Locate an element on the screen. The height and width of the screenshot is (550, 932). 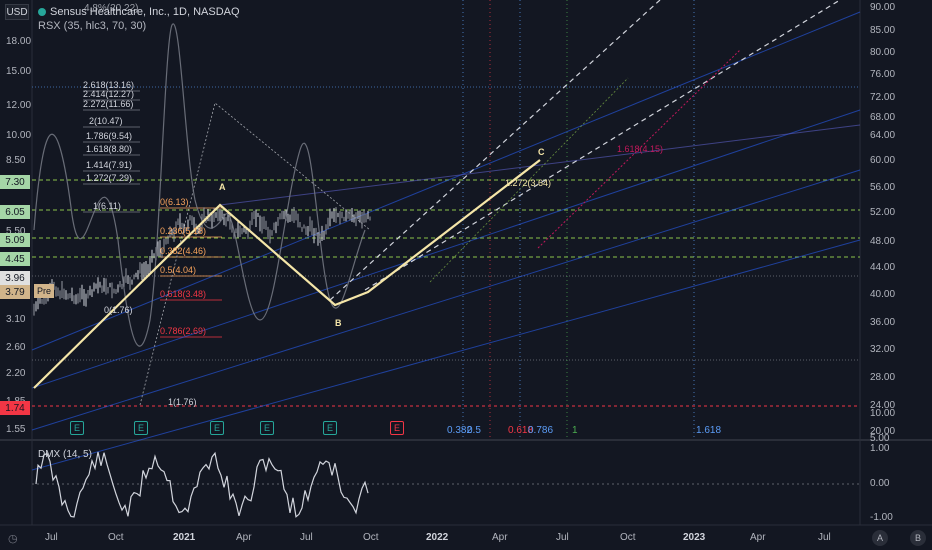
right-scale-tick: 10.00 is located at coordinates (883, 413).